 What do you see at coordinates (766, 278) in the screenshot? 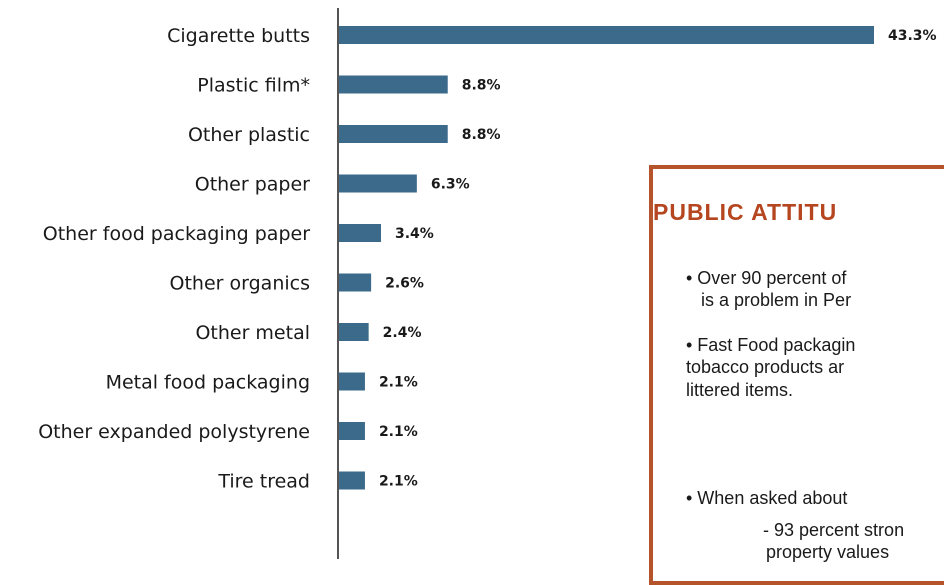
I see `callout-bullet-line: • Over 90 percent of` at bounding box center [766, 278].